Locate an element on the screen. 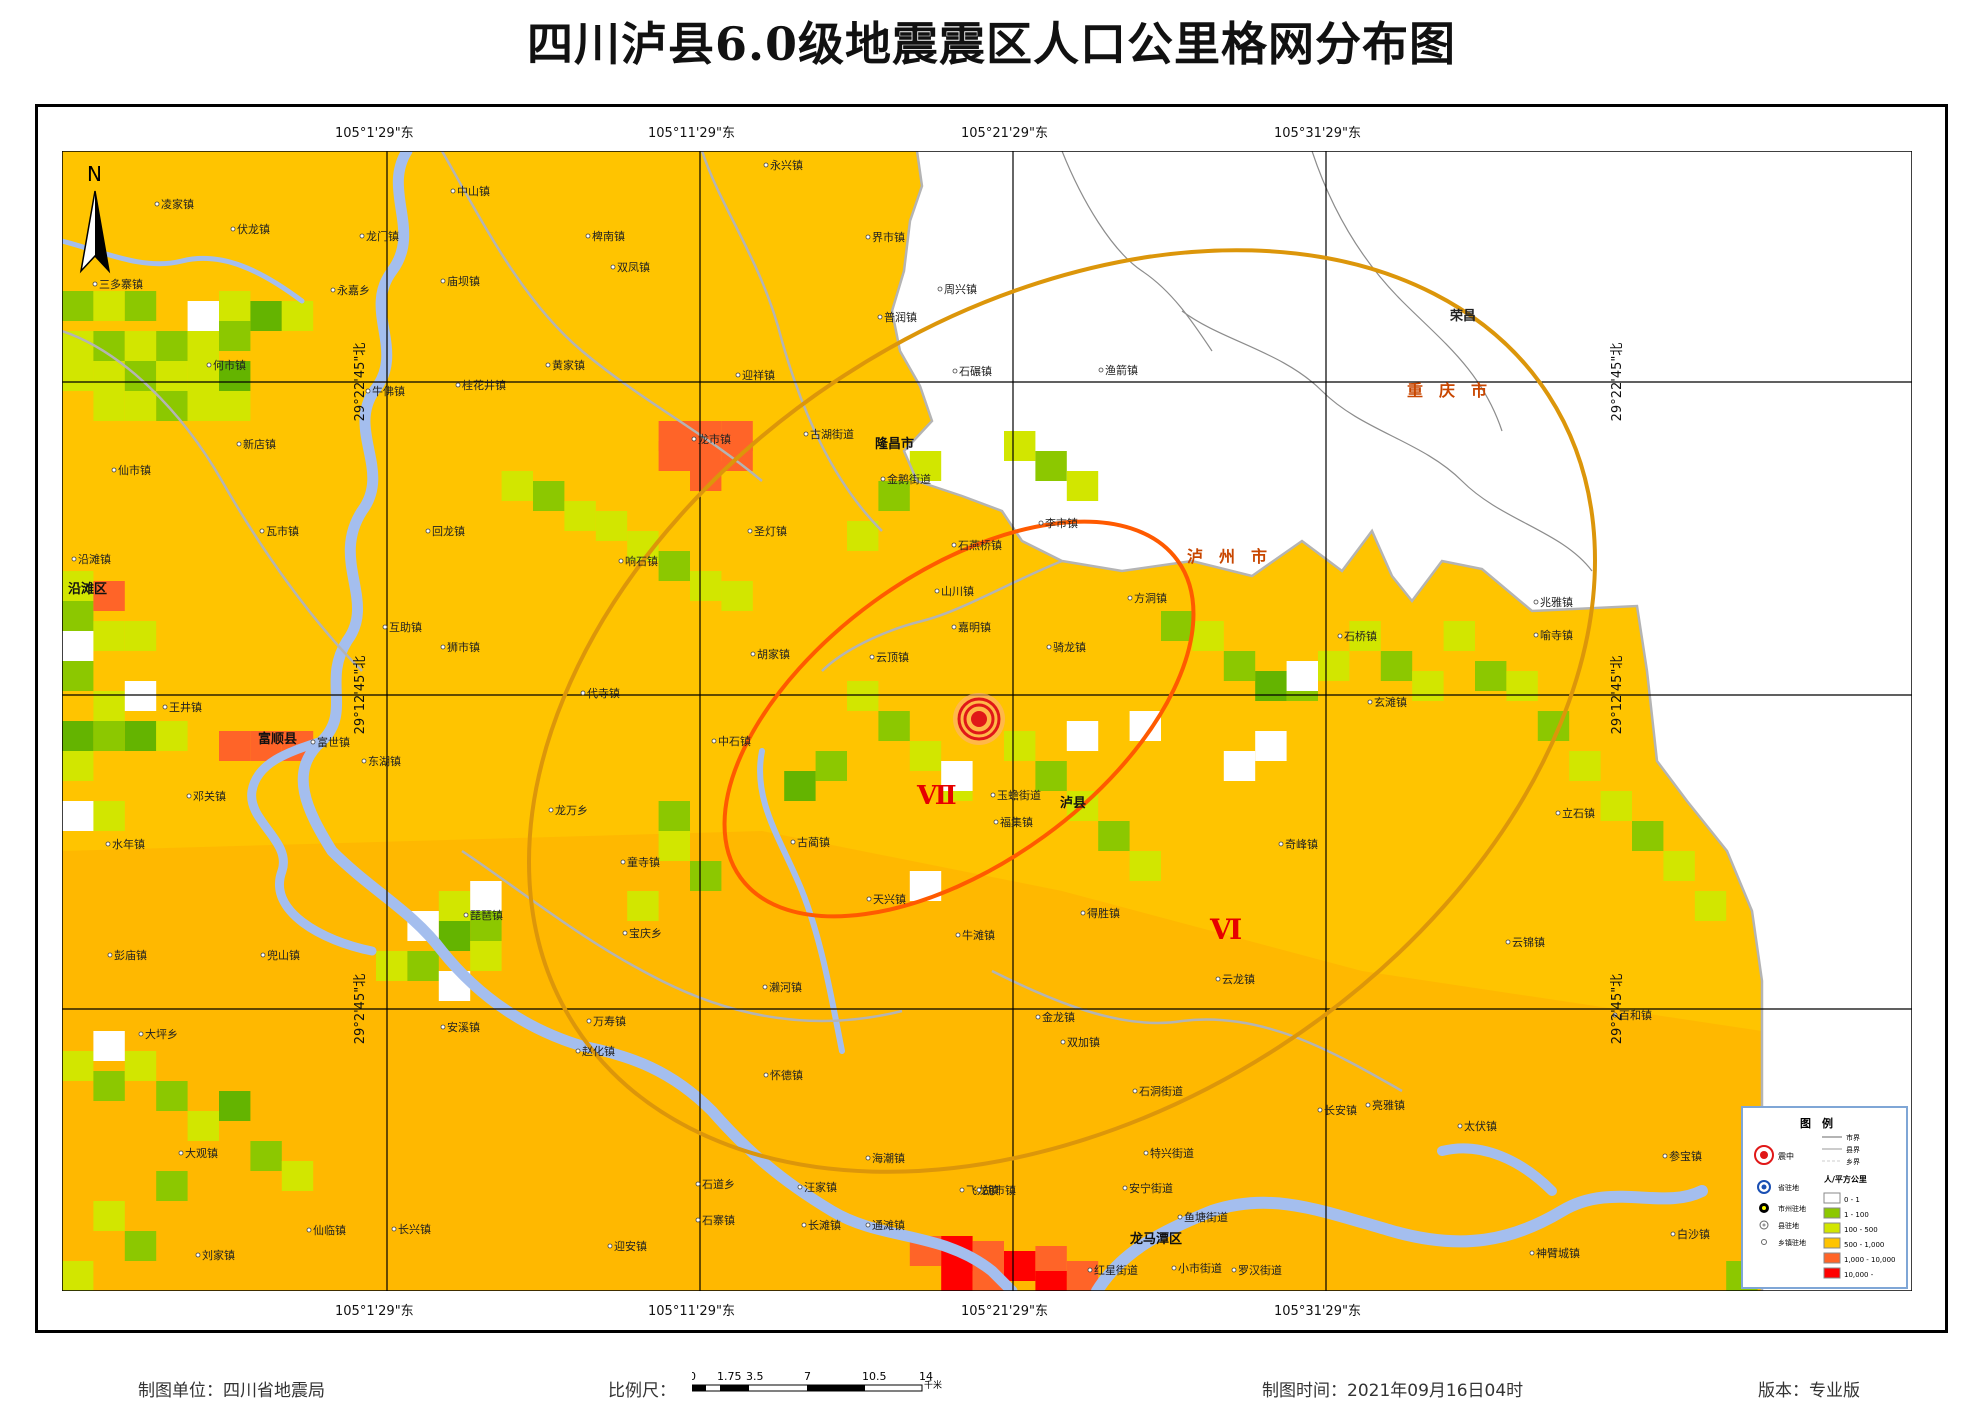  town-label: 宝庆乡 is located at coordinates (642, 933).